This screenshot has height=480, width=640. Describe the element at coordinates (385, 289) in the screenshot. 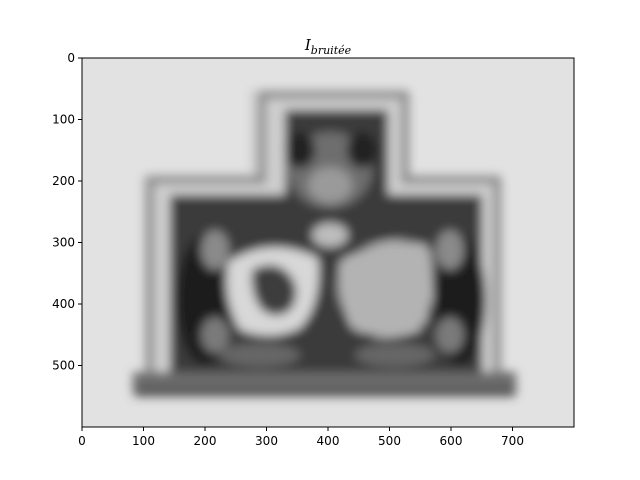

I see `shield-right` at that location.